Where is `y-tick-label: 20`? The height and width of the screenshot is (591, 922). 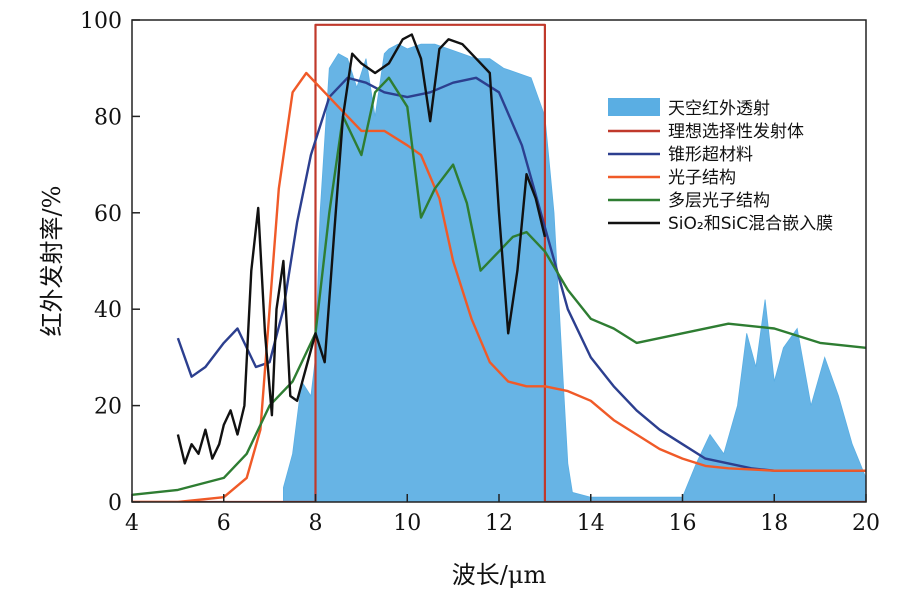
y-tick-label: 20 is located at coordinates (108, 407).